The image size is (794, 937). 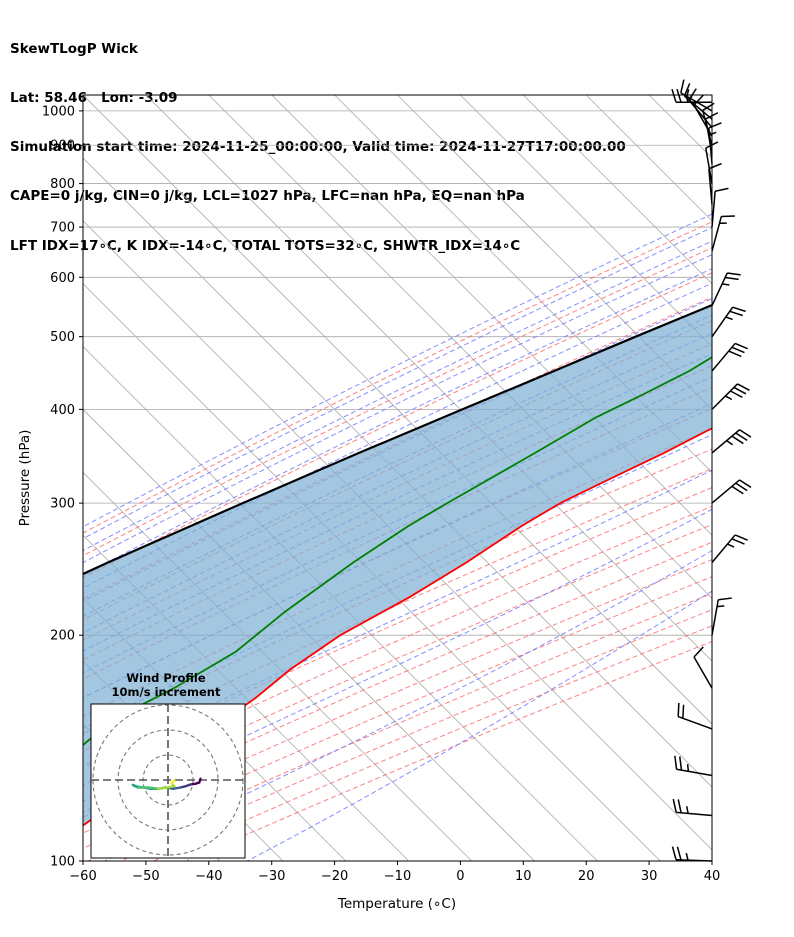 What do you see at coordinates (62, 504) in the screenshot?
I see `y-tick-label: 300` at bounding box center [62, 504].